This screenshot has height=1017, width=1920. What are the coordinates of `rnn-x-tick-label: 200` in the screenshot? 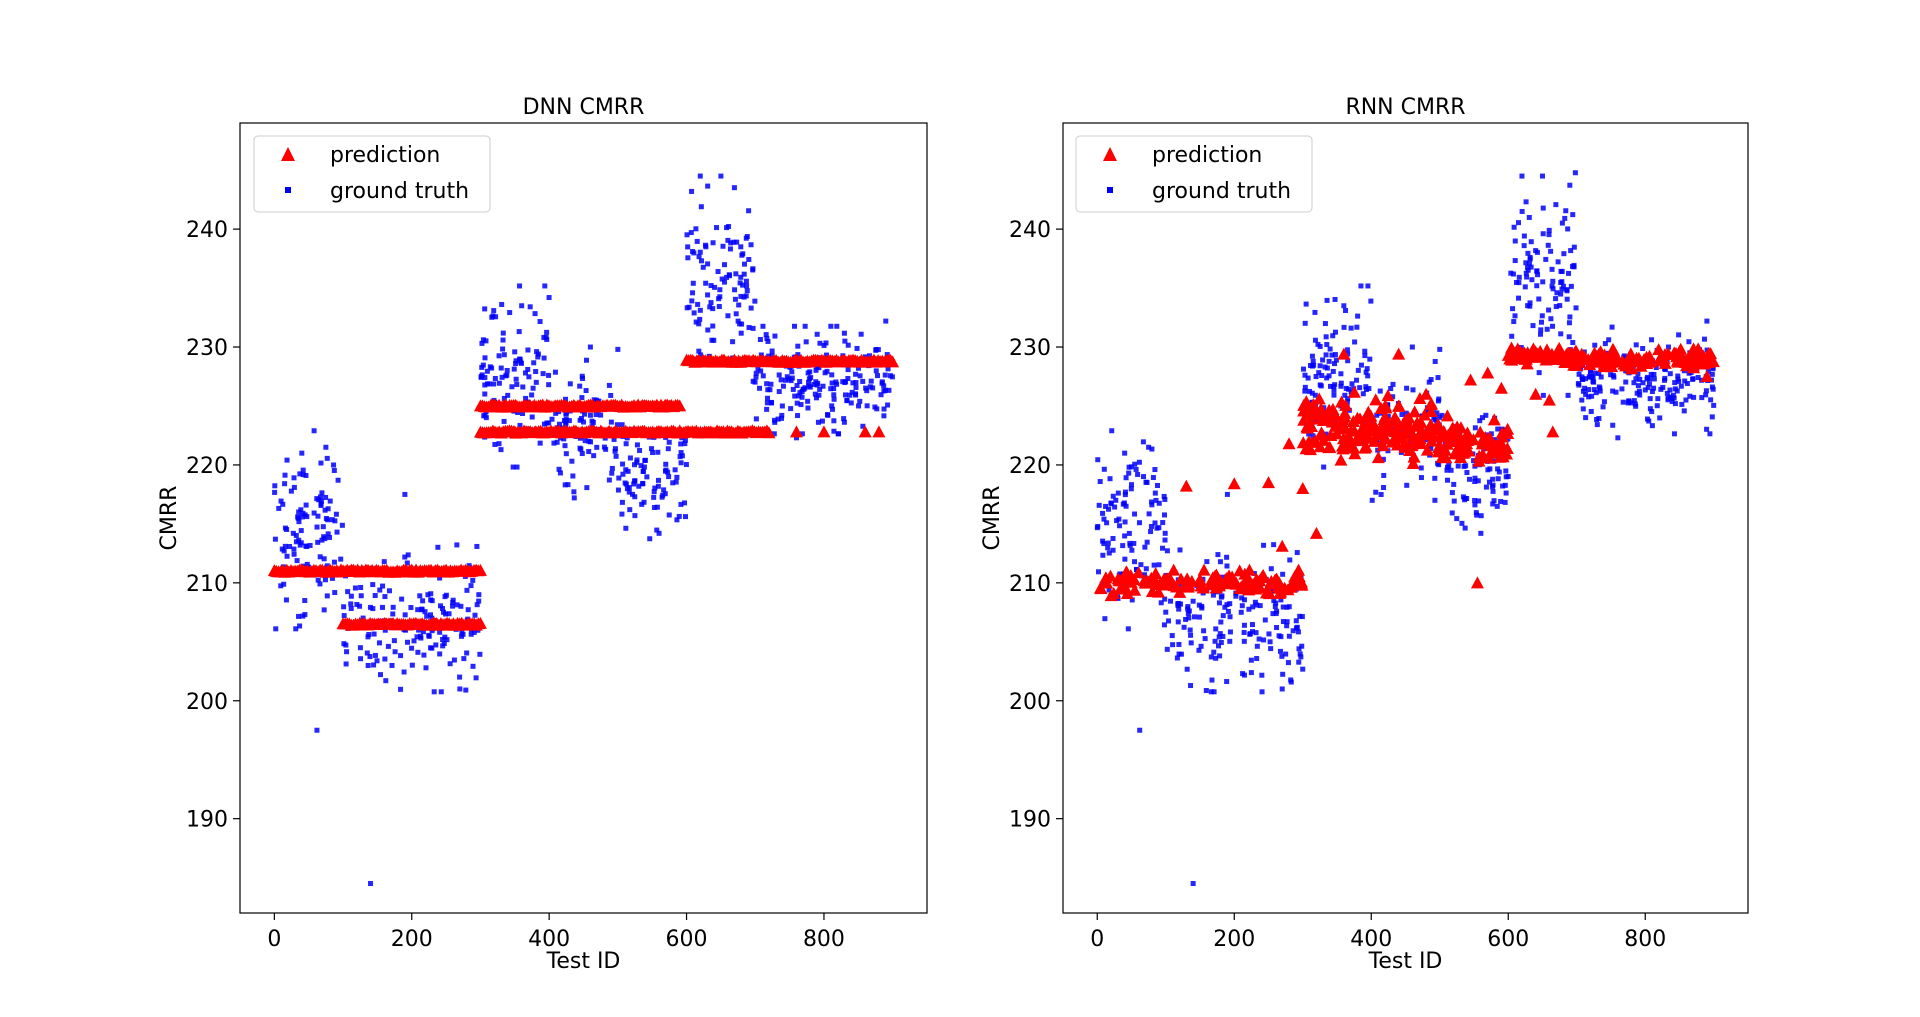 It's located at (1234, 939).